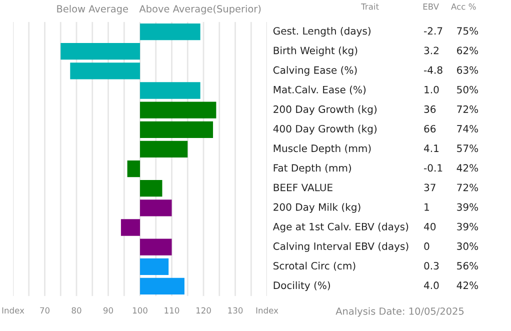 The image size is (511, 331). Describe the element at coordinates (324, 129) in the screenshot. I see `category-label: 400 Day Growth (kg)` at that location.